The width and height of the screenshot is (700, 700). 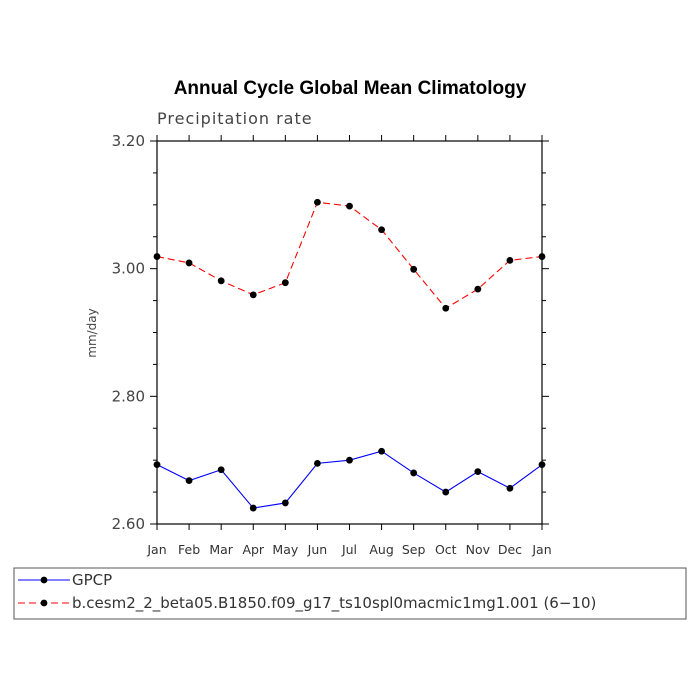 I want to click on y-tick-label: 3.20, so click(x=128, y=141).